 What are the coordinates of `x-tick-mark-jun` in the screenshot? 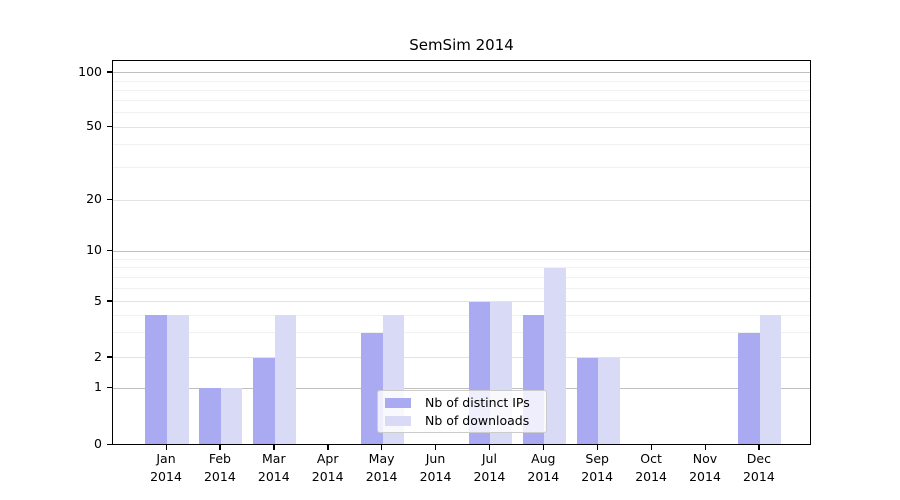 It's located at (436, 447).